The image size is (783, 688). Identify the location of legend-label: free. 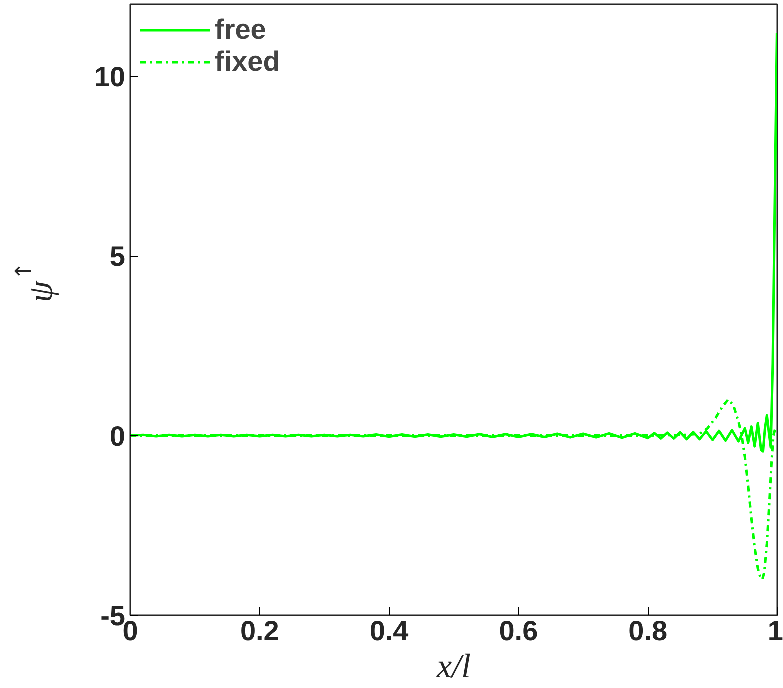
(240, 30).